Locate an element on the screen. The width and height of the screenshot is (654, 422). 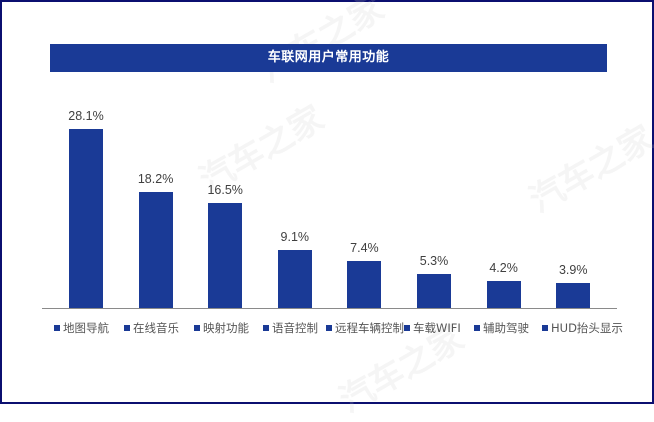
legend-label: 在线音乐 is located at coordinates (156, 328).